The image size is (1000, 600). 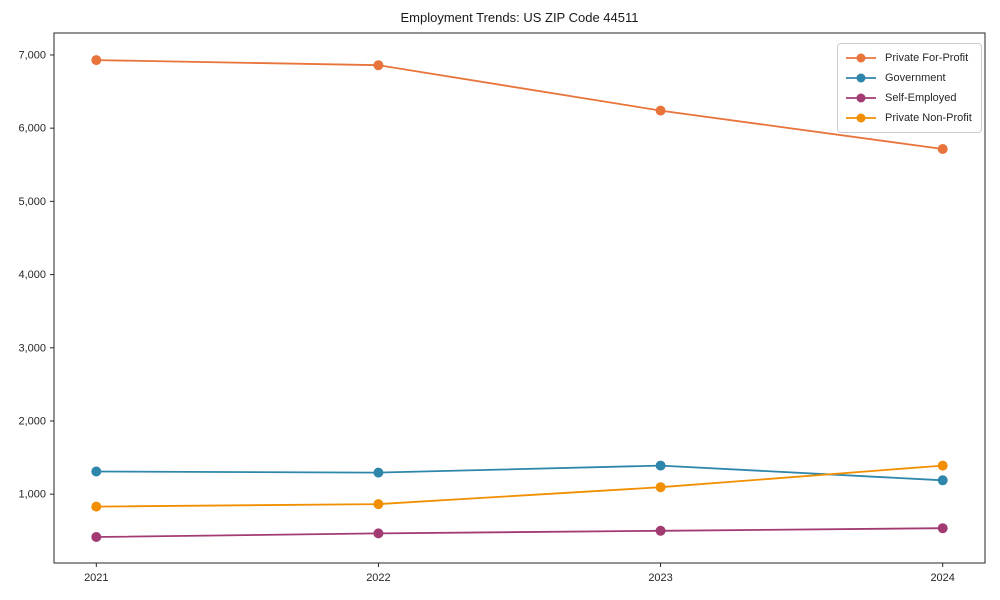 I want to click on y-tick-label: 5,000, so click(x=32, y=202).